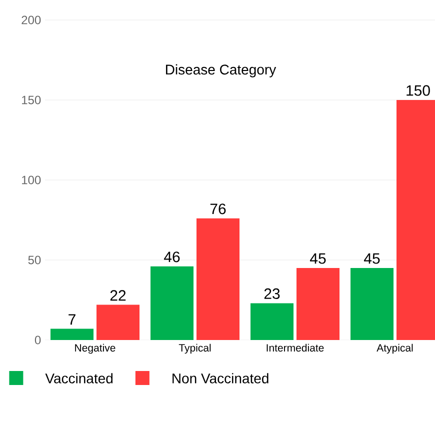 The height and width of the screenshot is (423, 435). Describe the element at coordinates (218, 209) in the screenshot. I see `data-label: 76` at that location.